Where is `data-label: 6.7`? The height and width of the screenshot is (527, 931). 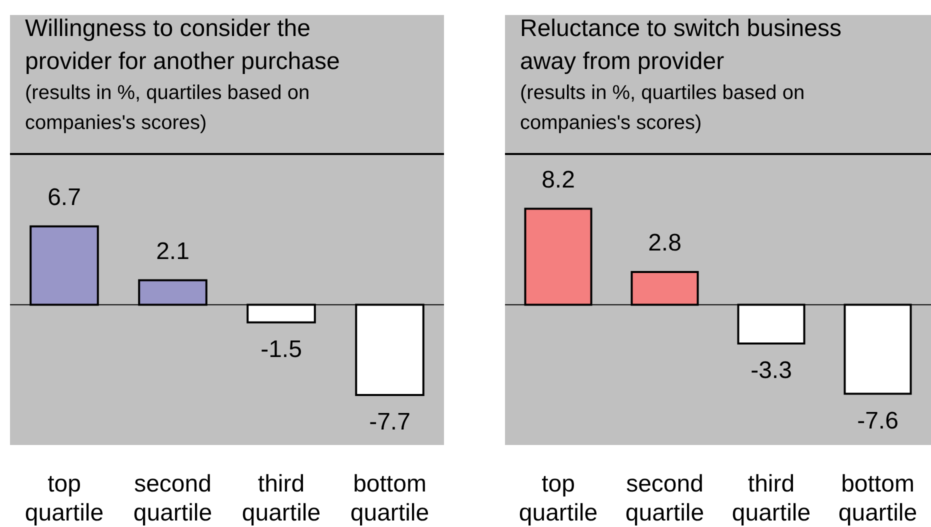
data-label: 6.7 is located at coordinates (64, 197).